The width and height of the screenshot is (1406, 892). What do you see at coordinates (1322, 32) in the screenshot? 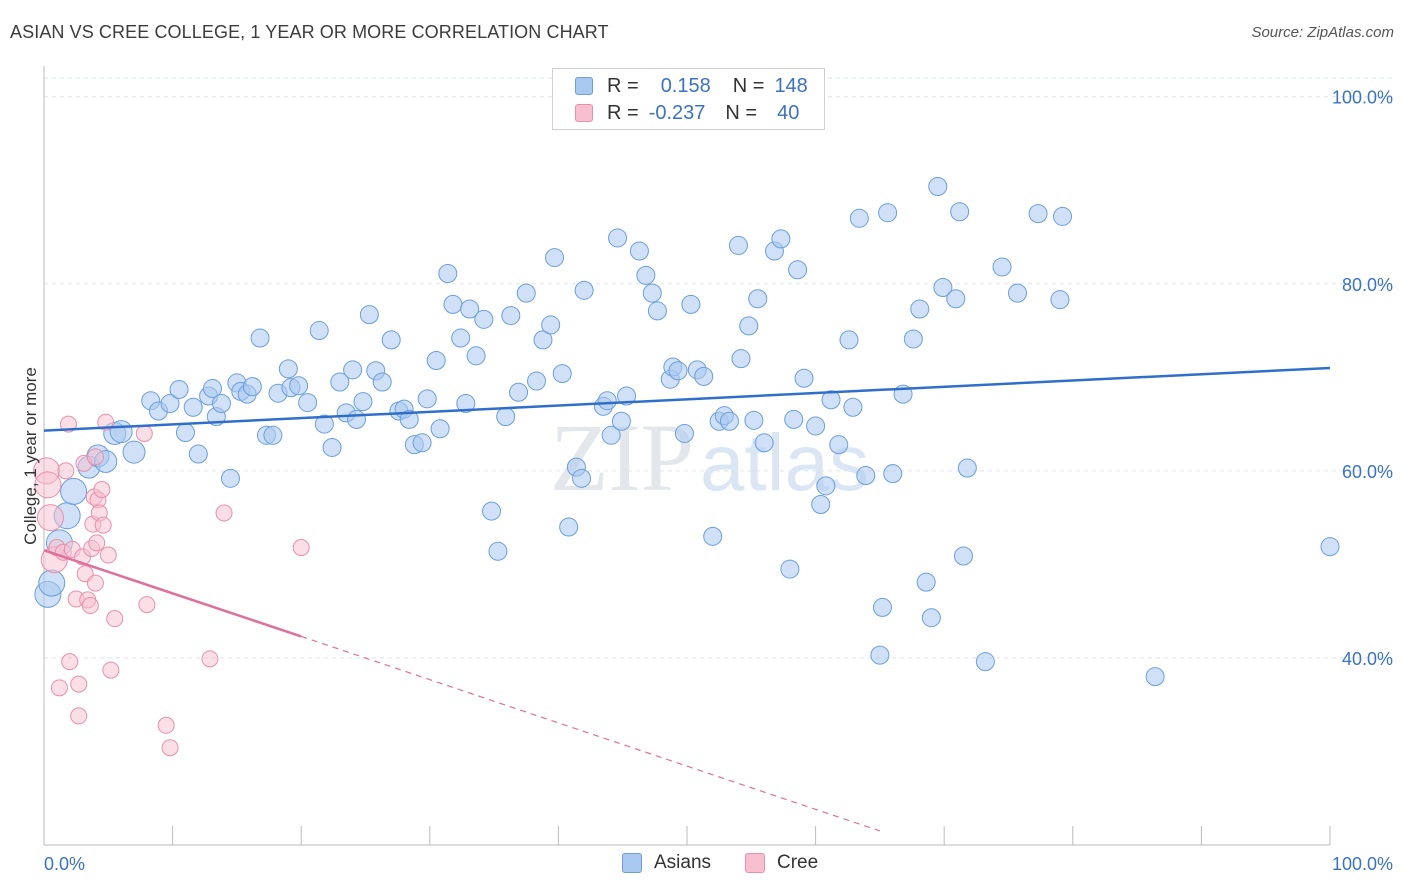
I see `source-label: Source: ZipAtlas.com` at bounding box center [1322, 32].